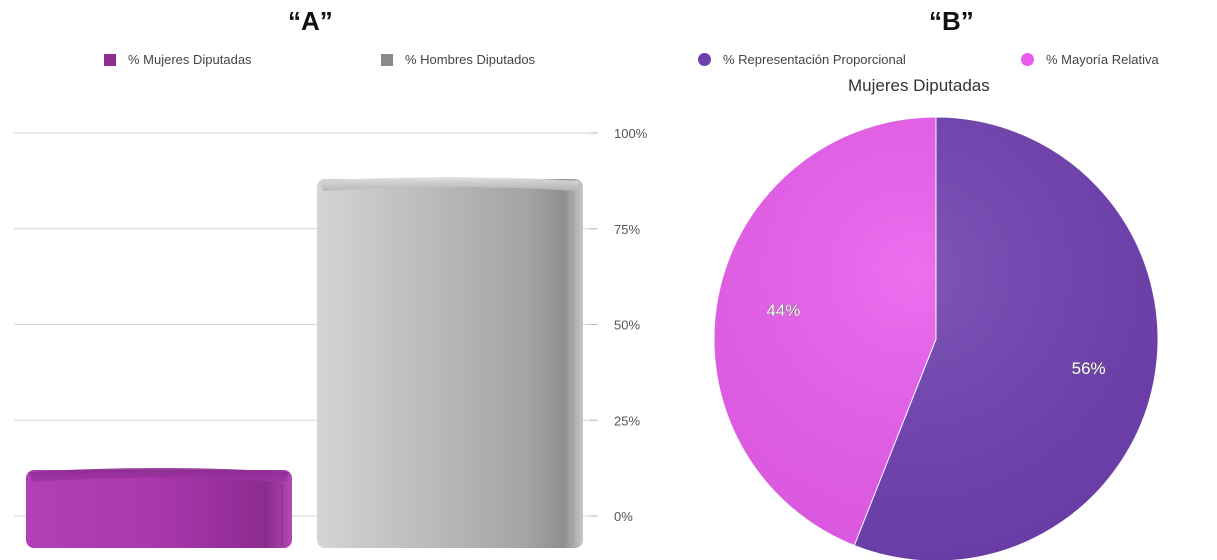  Describe the element at coordinates (627, 325) in the screenshot. I see `y-tick-label: 50%` at that location.